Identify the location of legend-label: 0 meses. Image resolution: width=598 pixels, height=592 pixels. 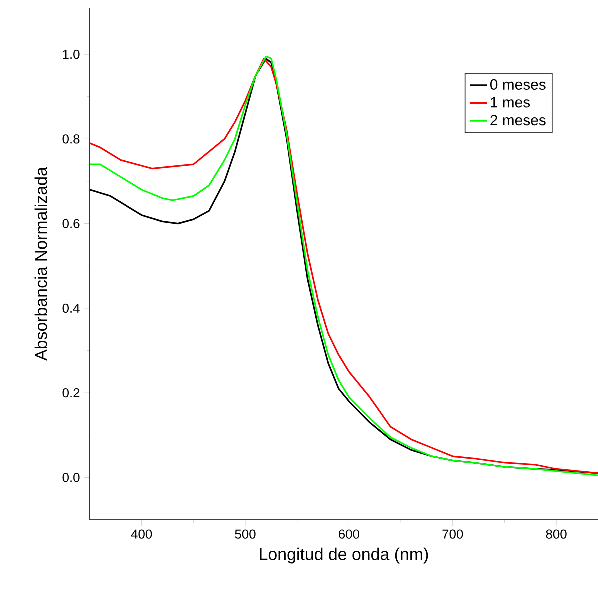
(518, 84).